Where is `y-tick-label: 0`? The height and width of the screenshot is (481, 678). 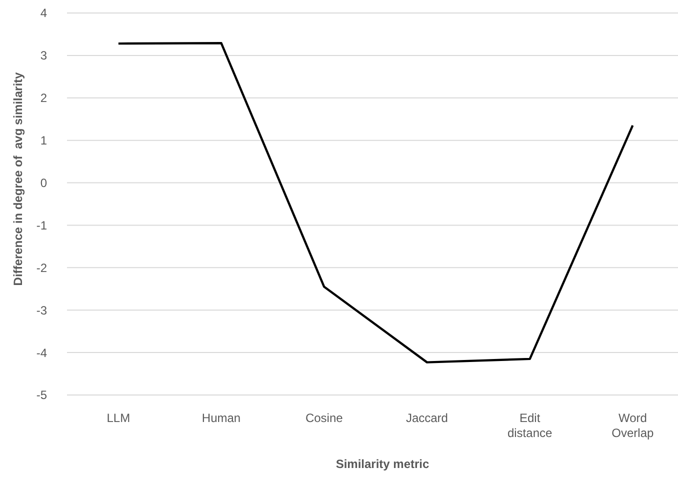
y-tick-label: 0 is located at coordinates (44, 183).